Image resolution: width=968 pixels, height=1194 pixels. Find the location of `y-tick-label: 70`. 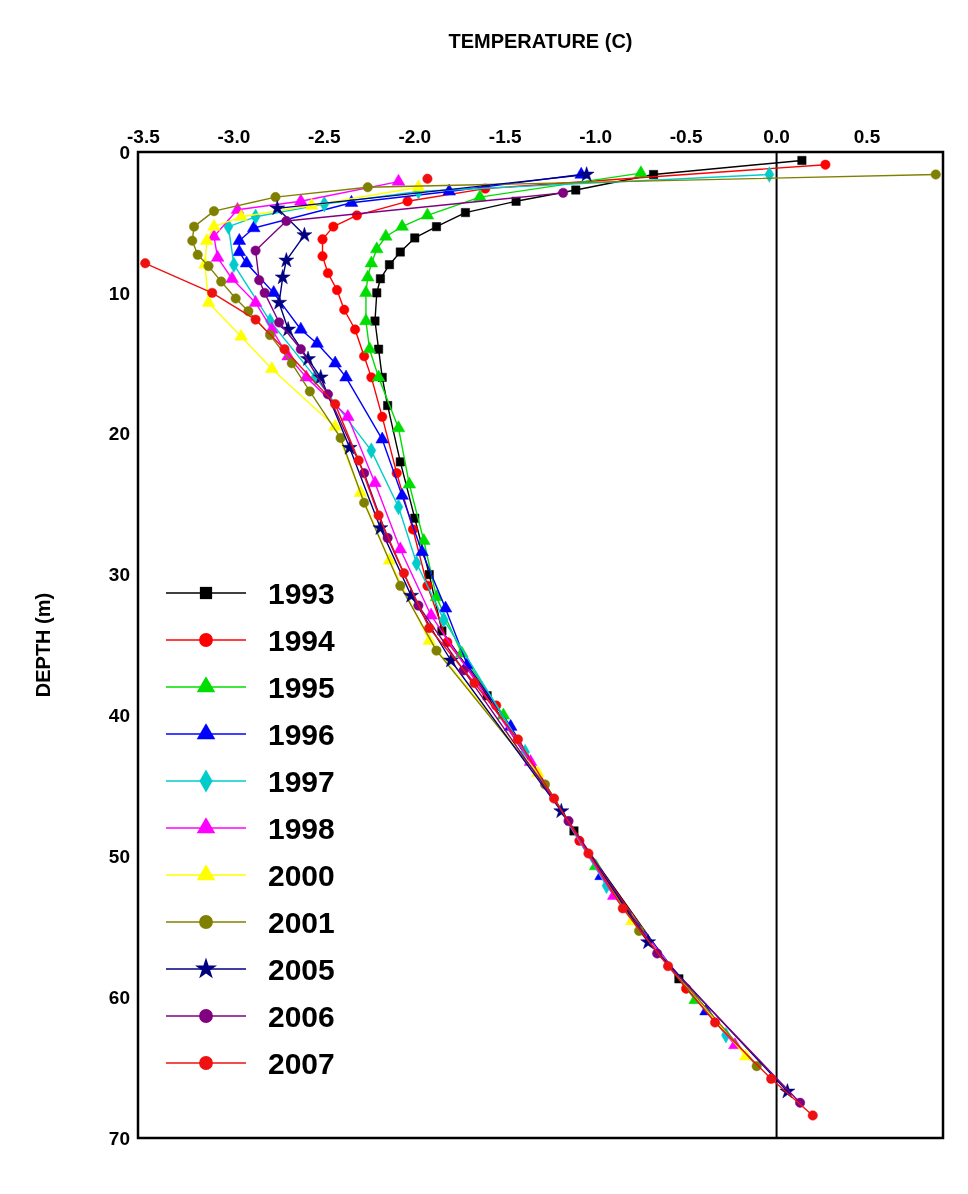

y-tick-label: 70 is located at coordinates (119, 1138).